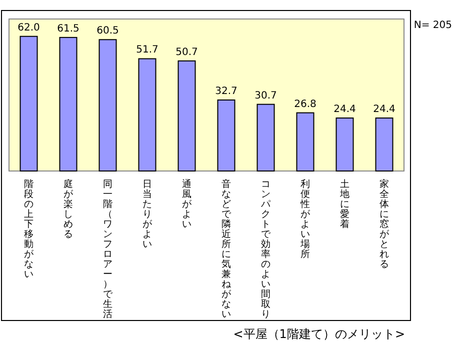 Image resolution: width=455 pixels, height=345 pixels. Describe the element at coordinates (433, 25) in the screenshot. I see `text: N= 205` at that location.